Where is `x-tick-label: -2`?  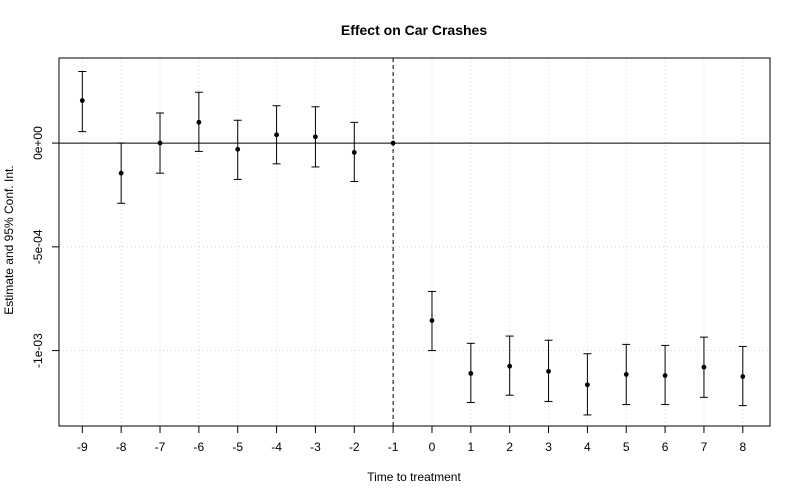
x-tick-label: -2 is located at coordinates (354, 447).